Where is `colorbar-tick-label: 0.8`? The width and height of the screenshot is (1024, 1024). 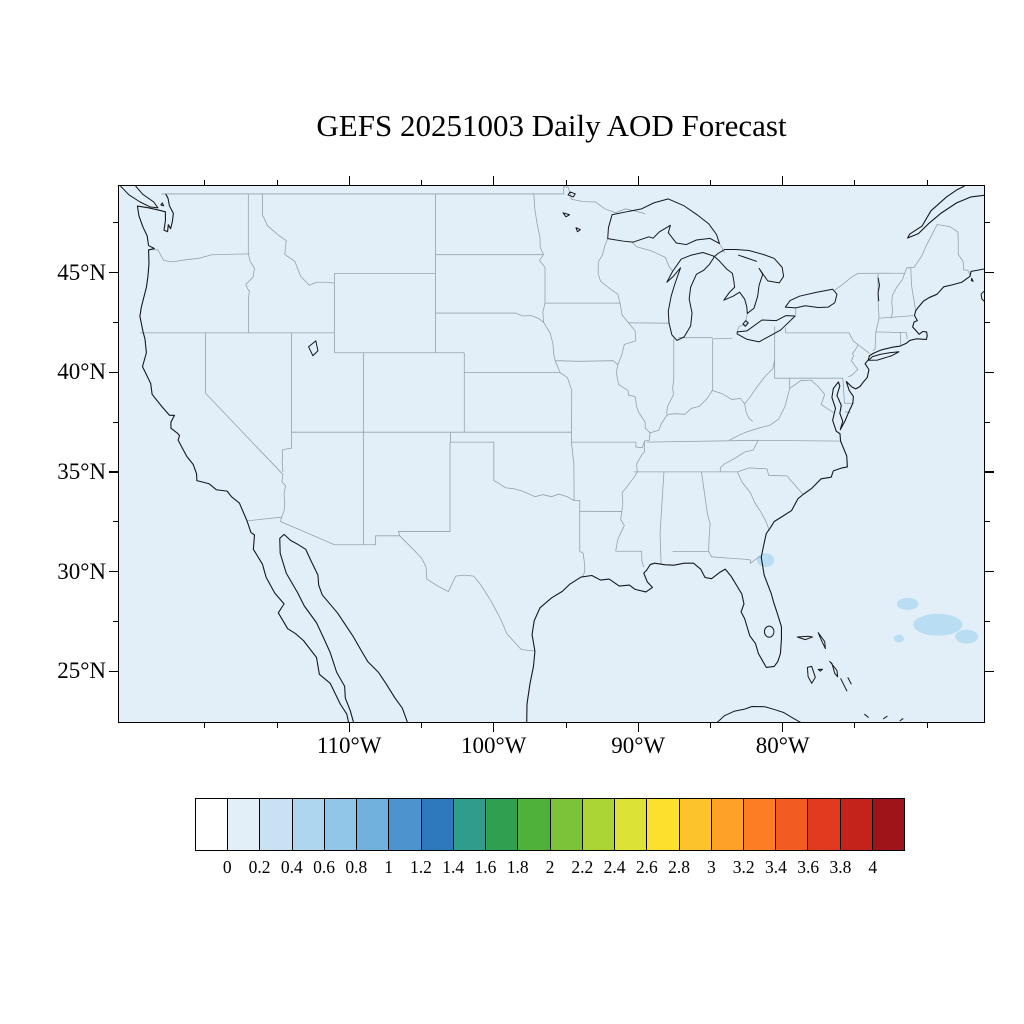 colorbar-tick-label: 0.8 is located at coordinates (356, 867).